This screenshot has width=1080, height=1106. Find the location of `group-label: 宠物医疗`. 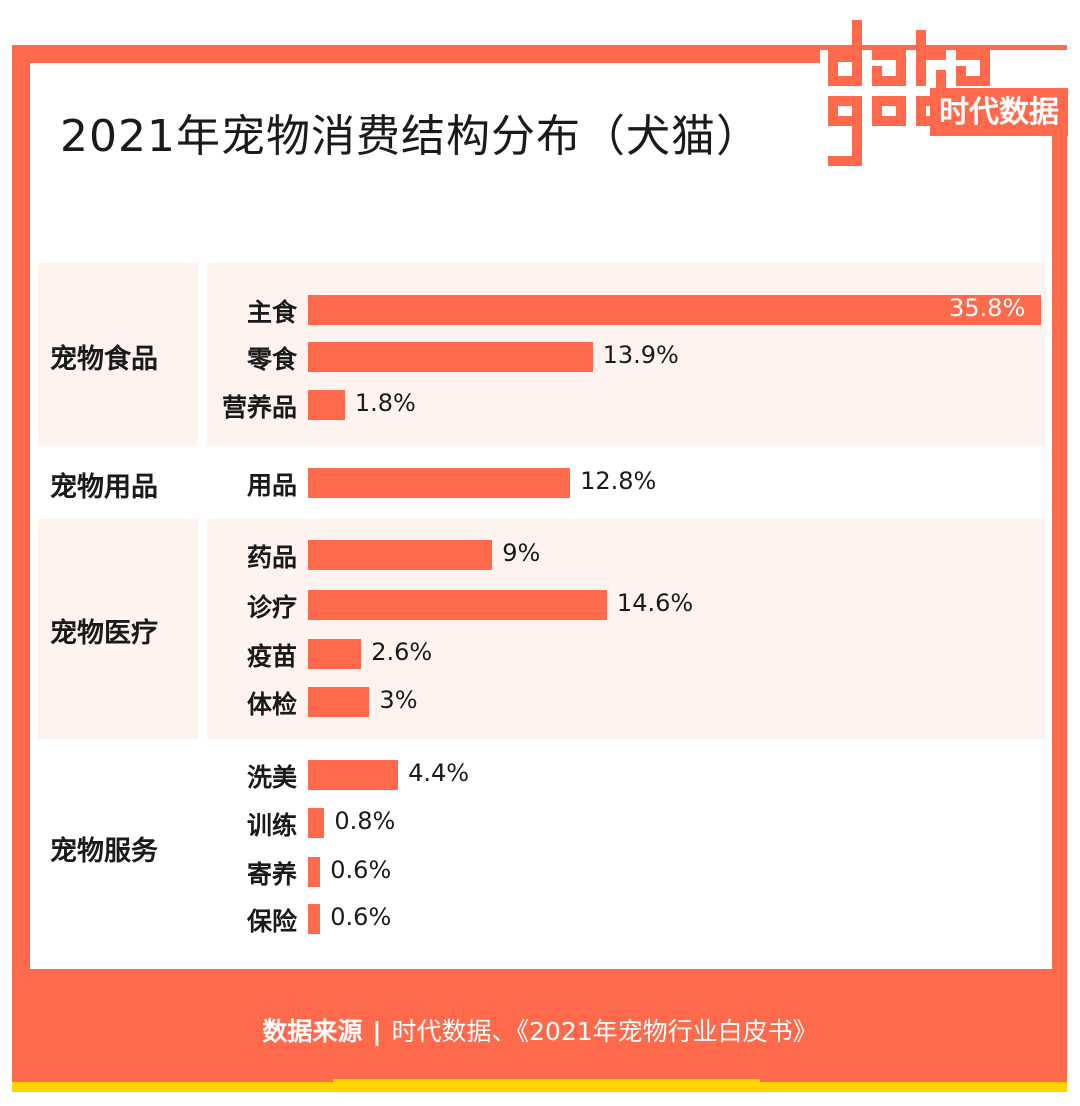

group-label: 宠物医疗 is located at coordinates (104, 633).